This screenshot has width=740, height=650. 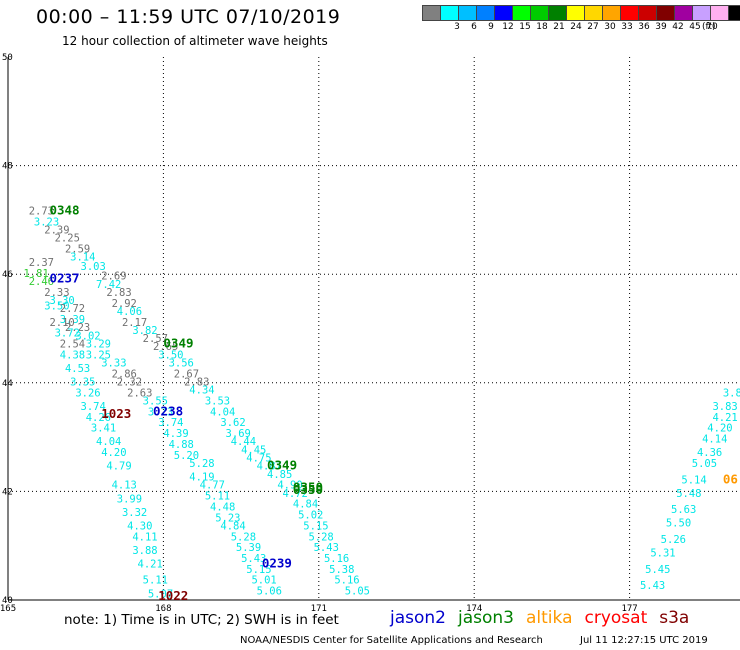 I want to click on colorbar-tick-label: 6, so click(x=474, y=27).